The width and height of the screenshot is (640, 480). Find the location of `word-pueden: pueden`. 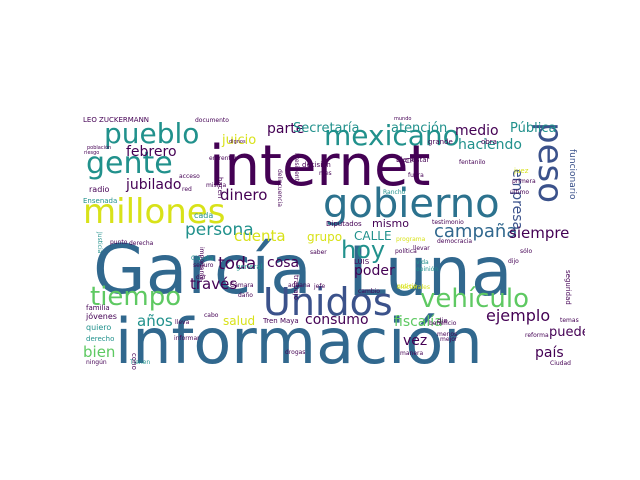

word-pueden: pueden is located at coordinates (567, 332).